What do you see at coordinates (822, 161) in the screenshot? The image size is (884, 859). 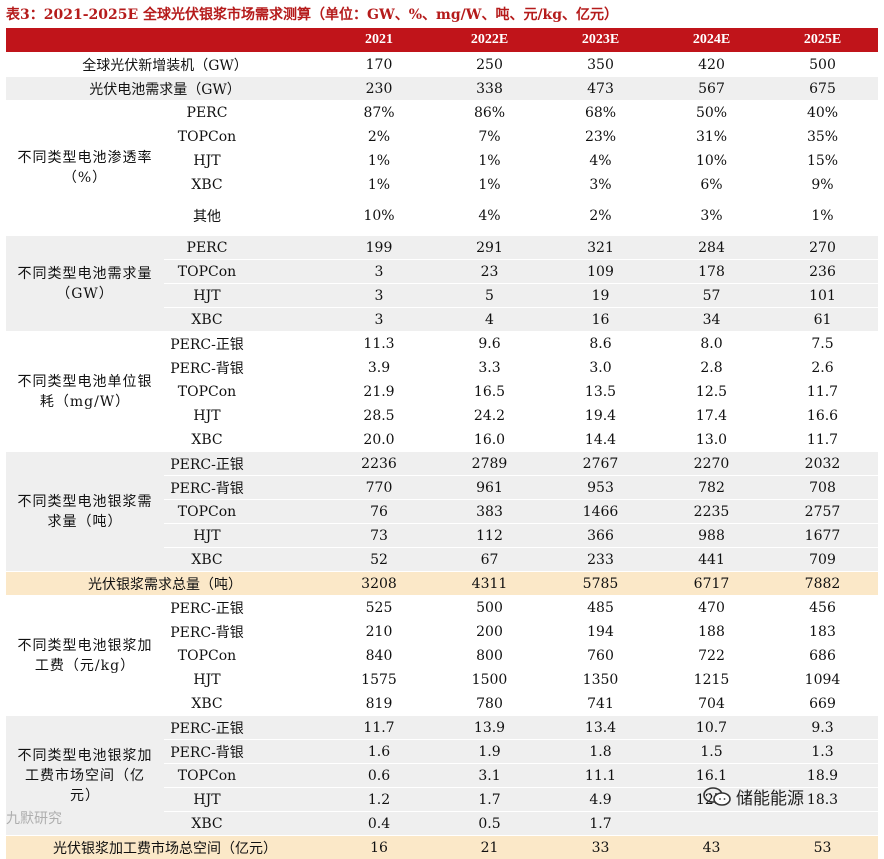 I see `value-cell: 15%` at bounding box center [822, 161].